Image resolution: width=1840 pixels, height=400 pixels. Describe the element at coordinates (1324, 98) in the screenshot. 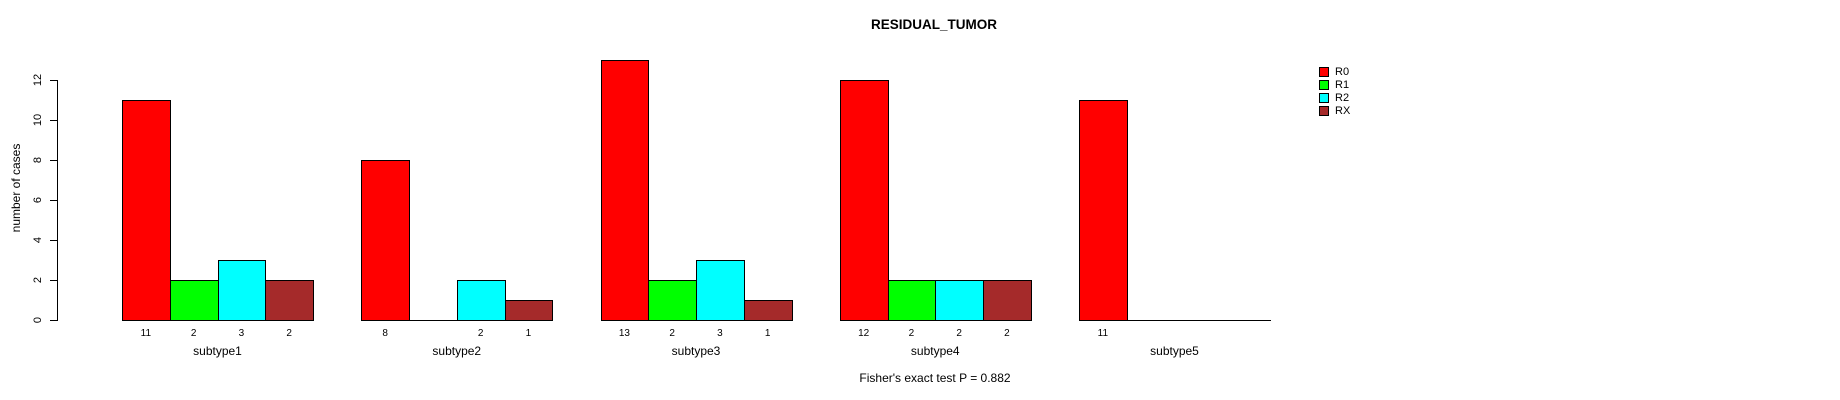

I see `legend-swatch-r2` at that location.